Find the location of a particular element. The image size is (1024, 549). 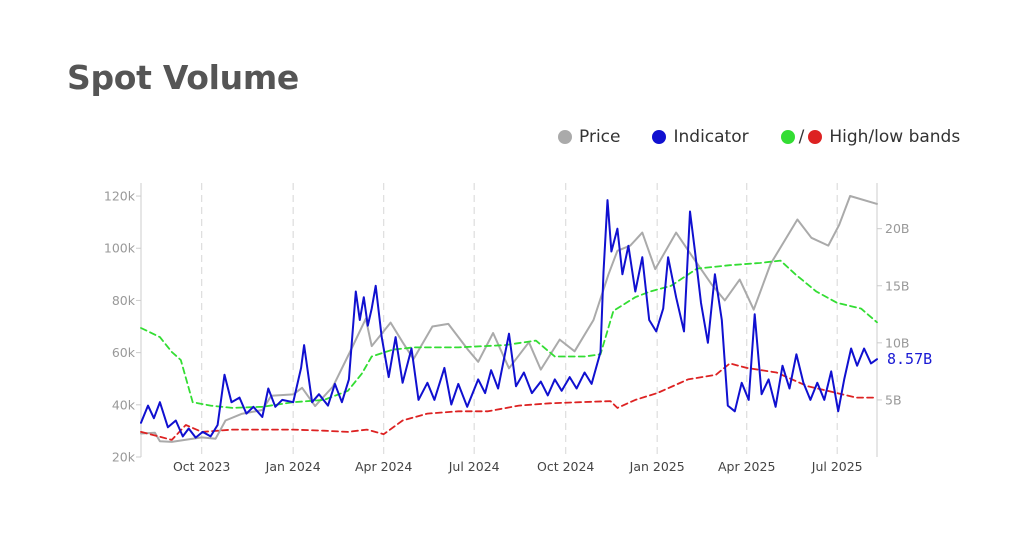

x-tick-label: Oct 2024 is located at coordinates (565, 466).